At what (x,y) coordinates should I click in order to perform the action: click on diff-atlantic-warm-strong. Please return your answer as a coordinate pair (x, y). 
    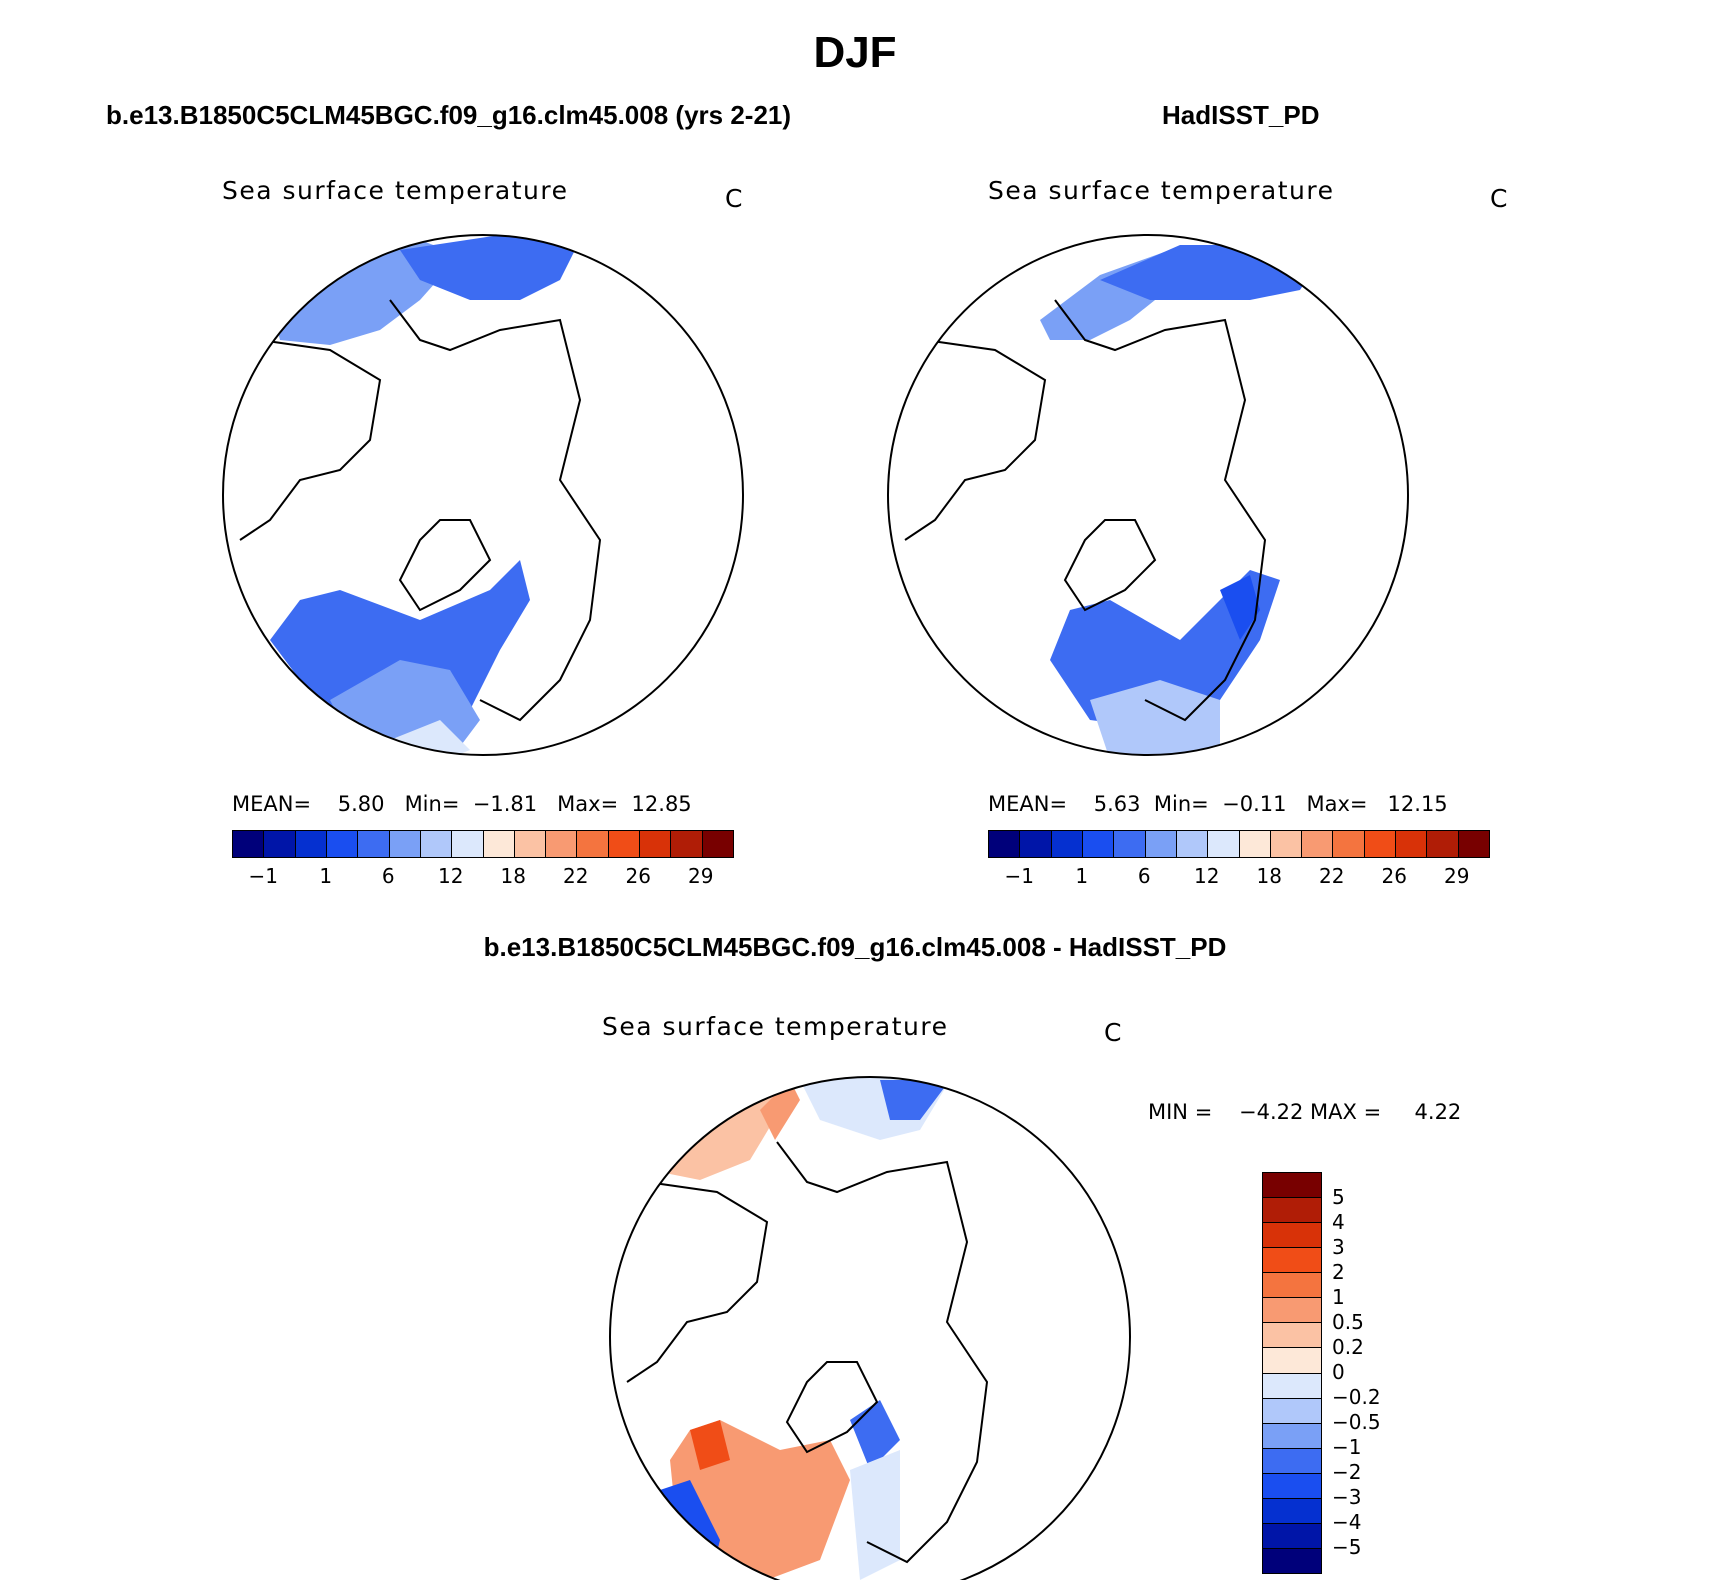
    Looking at the image, I should click on (710, 1445).